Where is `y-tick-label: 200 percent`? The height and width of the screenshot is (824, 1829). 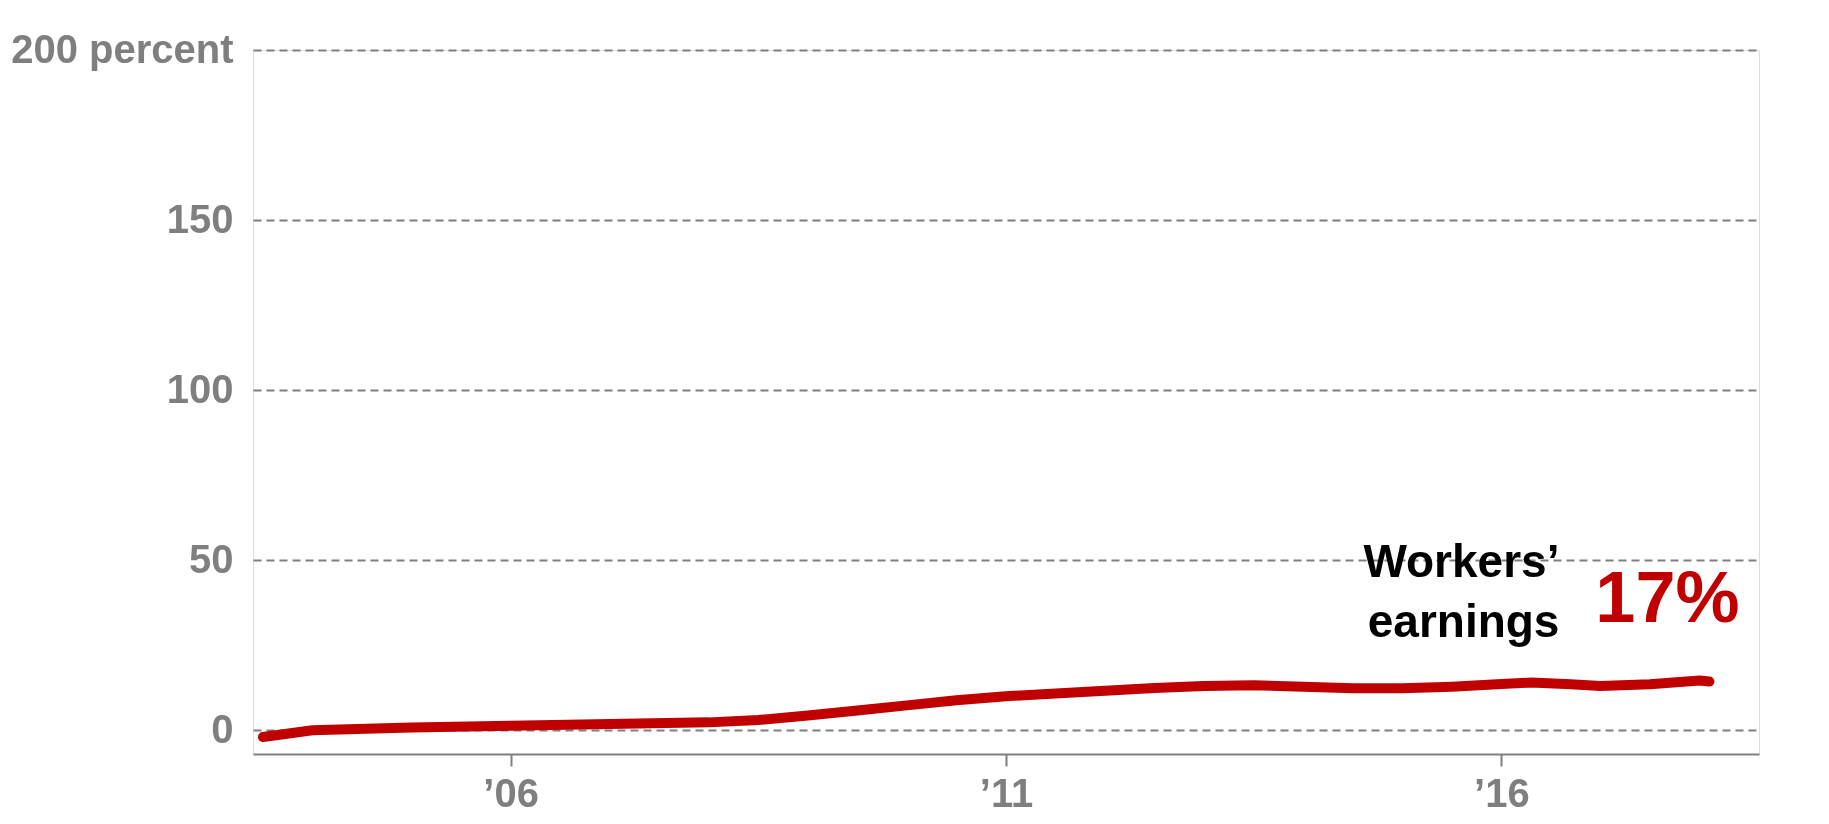
y-tick-label: 200 percent is located at coordinates (122, 48).